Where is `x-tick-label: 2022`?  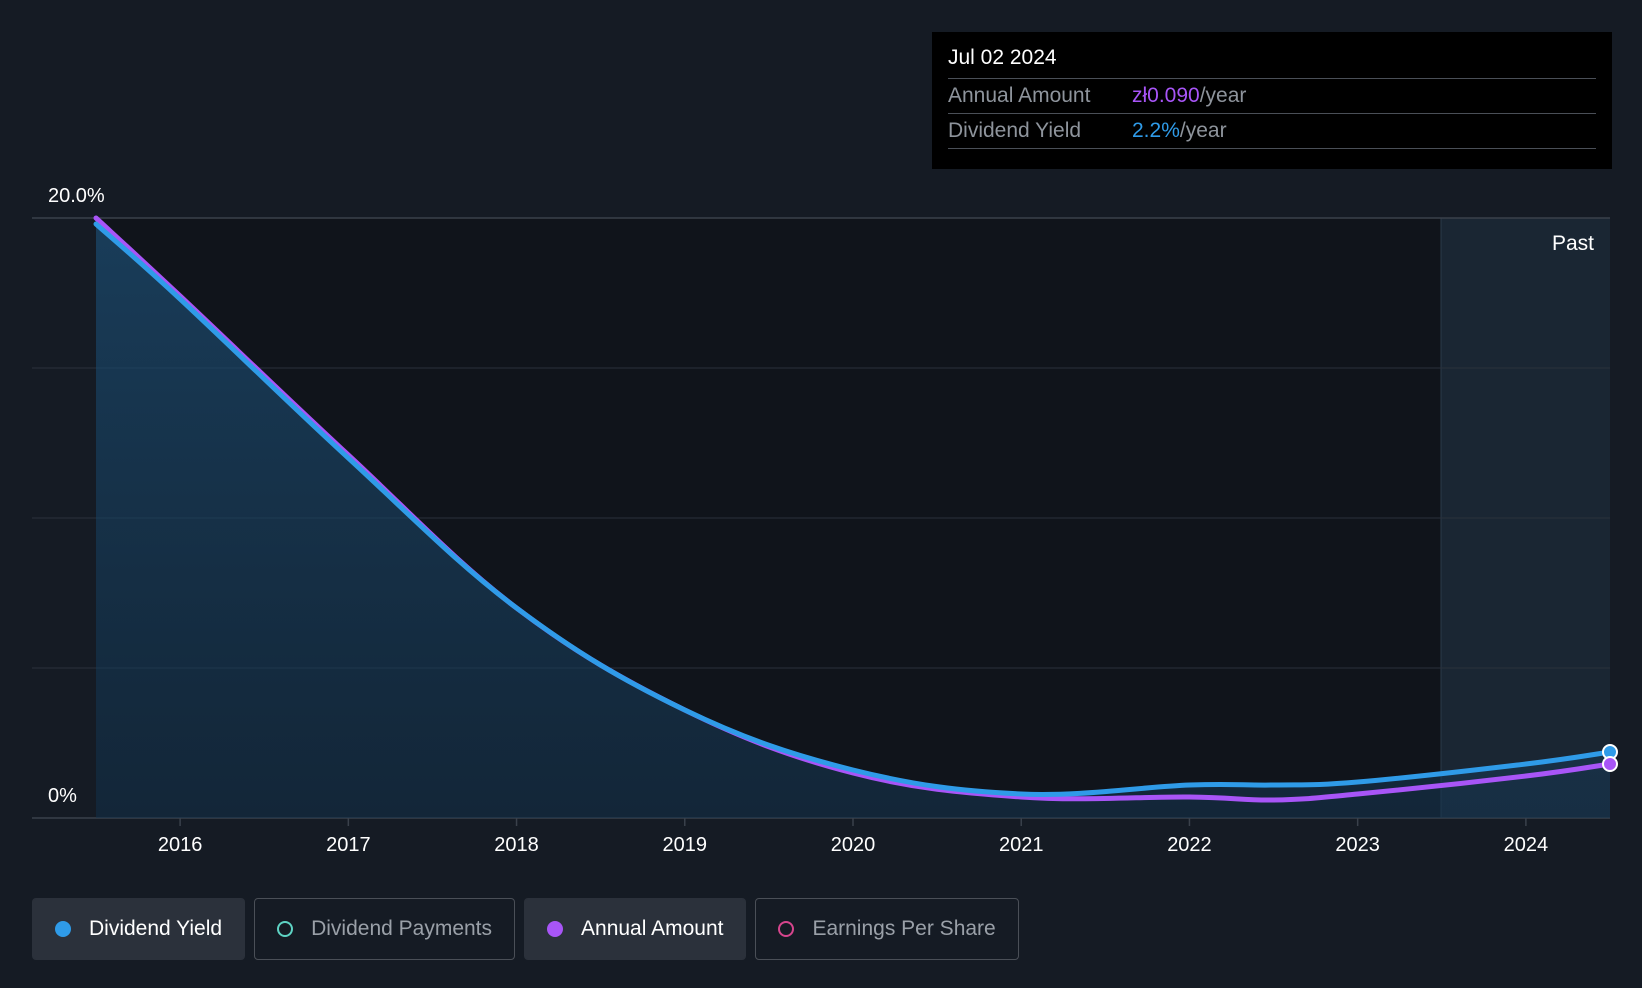
x-tick-label: 2022 is located at coordinates (1189, 845).